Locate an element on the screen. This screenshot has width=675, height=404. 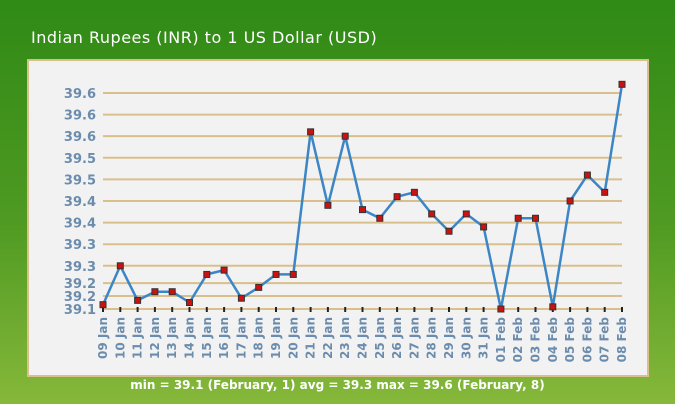
x-tick-label-13: 22 Jan is located at coordinates (328, 338).